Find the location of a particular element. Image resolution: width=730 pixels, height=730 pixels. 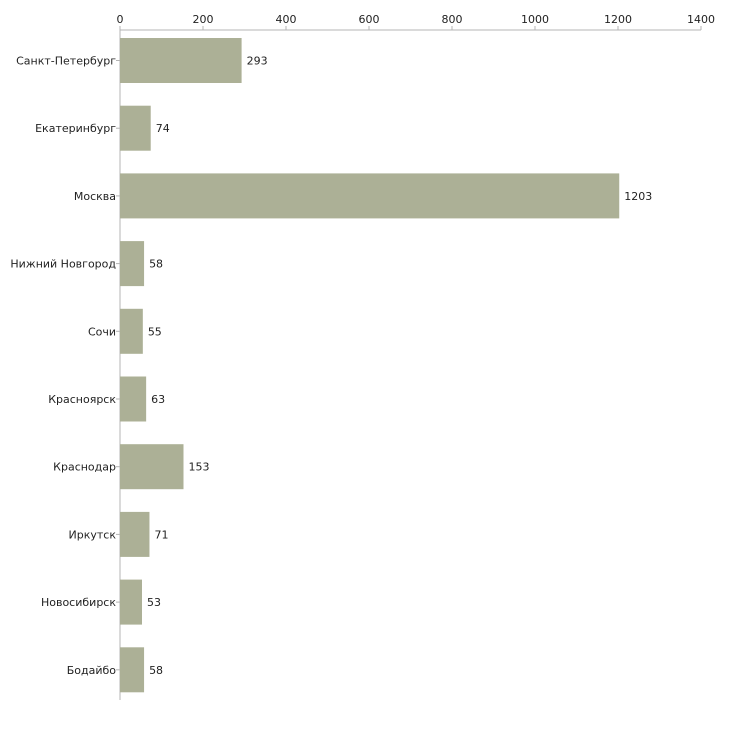

category-label: Новосибирск is located at coordinates (78, 602).